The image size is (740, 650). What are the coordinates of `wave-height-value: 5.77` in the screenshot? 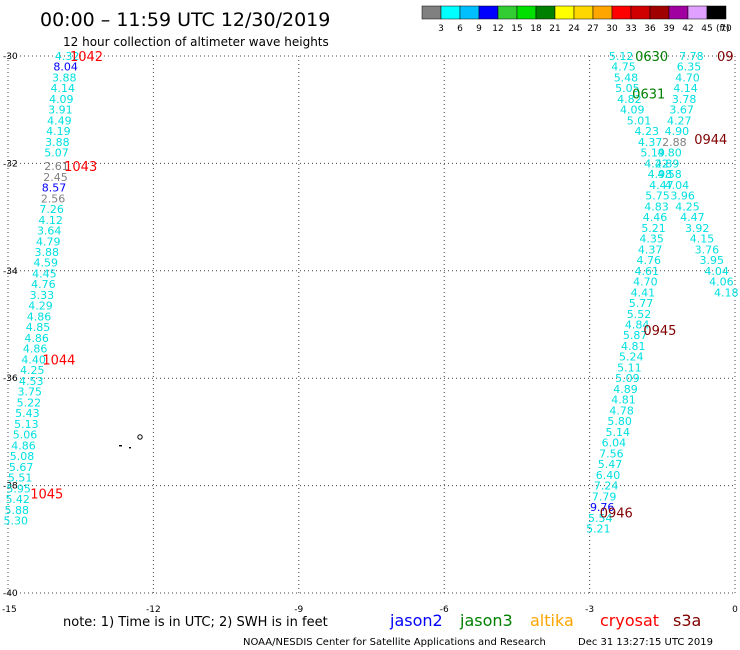 It's located at (641, 303).